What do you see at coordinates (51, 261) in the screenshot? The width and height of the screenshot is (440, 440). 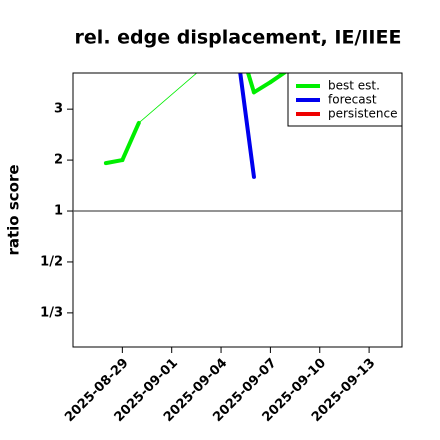 I see `y-tick-label: 1/2` at bounding box center [51, 261].